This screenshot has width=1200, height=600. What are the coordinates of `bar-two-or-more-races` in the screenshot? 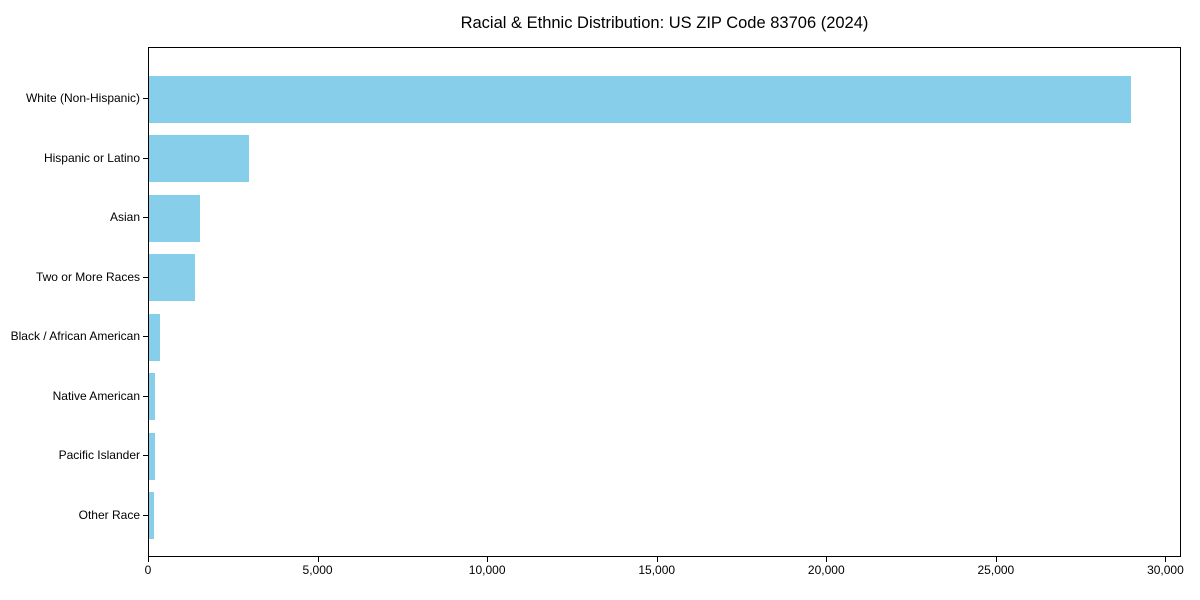 It's located at (172, 277).